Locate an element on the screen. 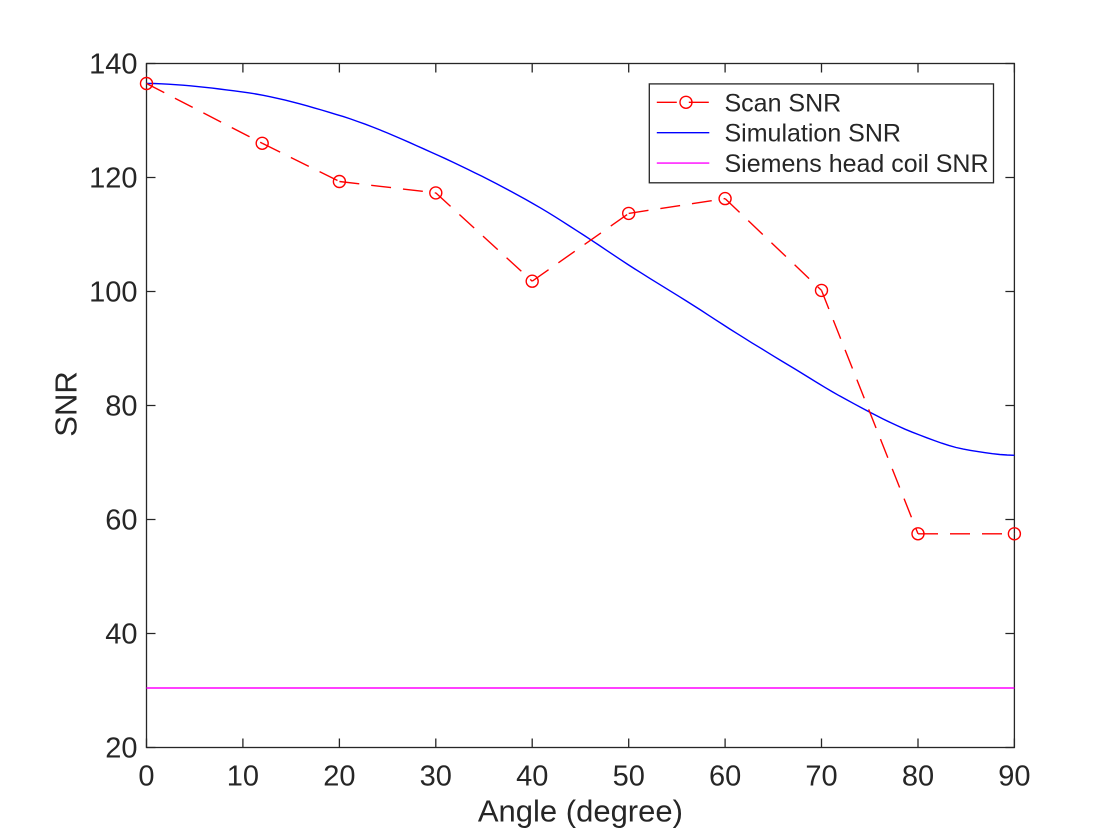 The image size is (1120, 840). svg-text: 10 is located at coordinates (243, 777).